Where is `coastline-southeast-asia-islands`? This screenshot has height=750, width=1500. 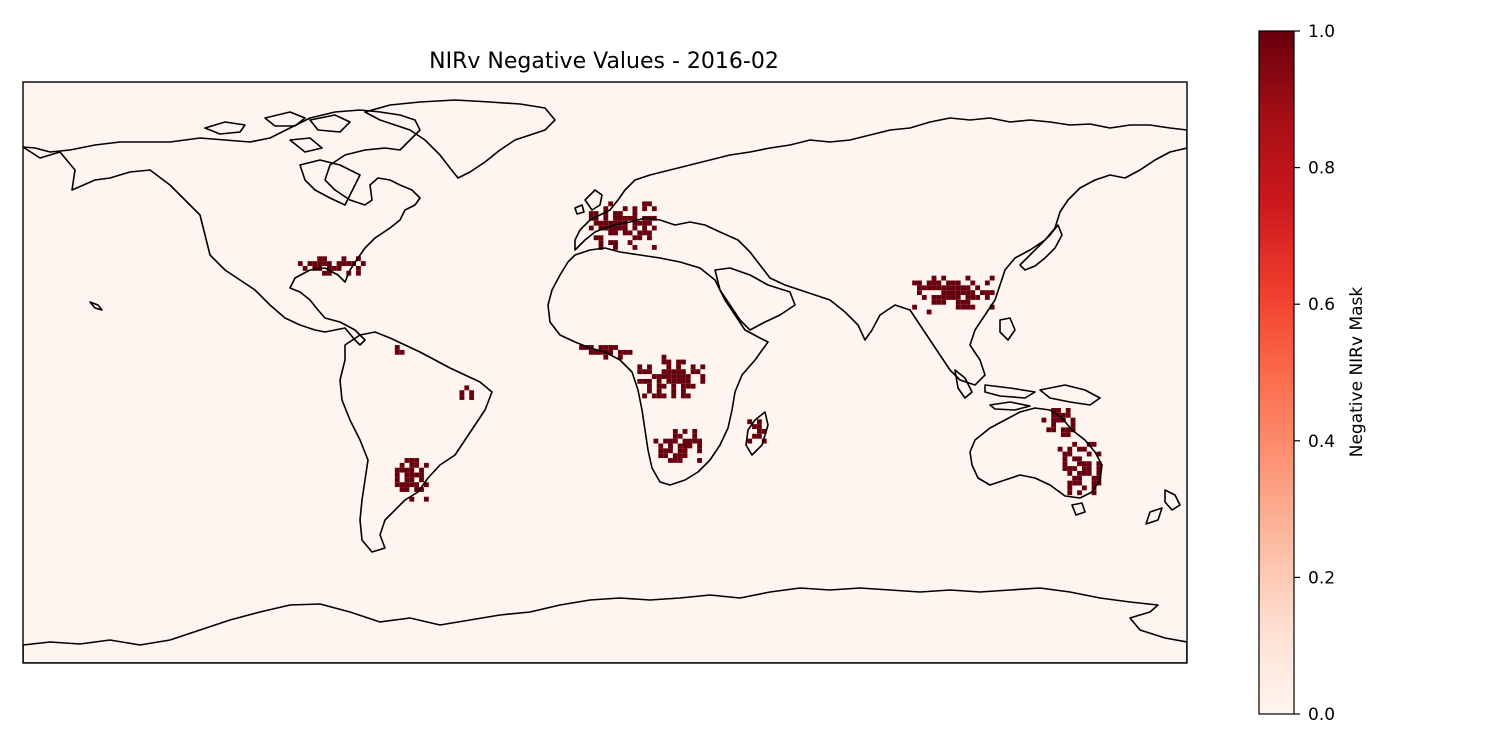
coastline-southeast-asia-islands is located at coordinates (1027, 364).